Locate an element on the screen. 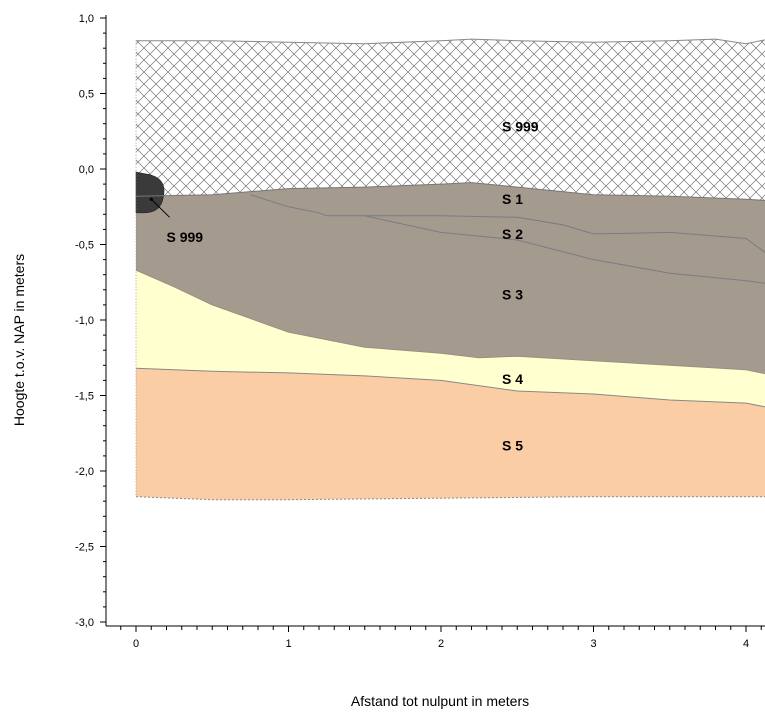  layer-label: S 1 is located at coordinates (512, 199).